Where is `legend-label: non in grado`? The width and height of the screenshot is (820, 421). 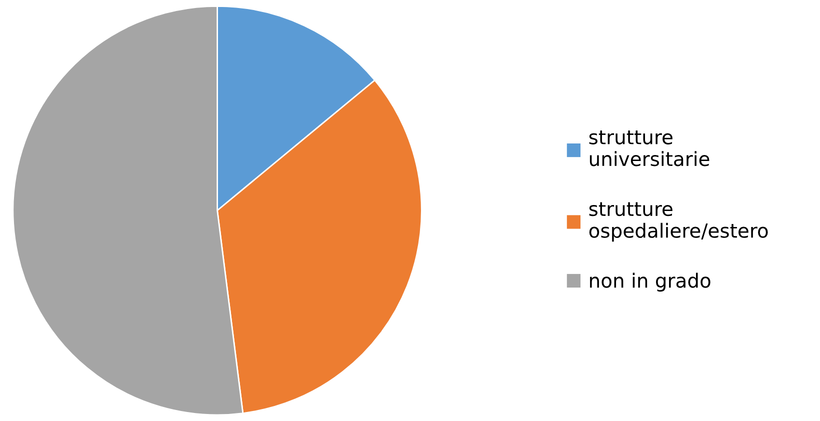 legend-label: non in grado is located at coordinates (650, 282).